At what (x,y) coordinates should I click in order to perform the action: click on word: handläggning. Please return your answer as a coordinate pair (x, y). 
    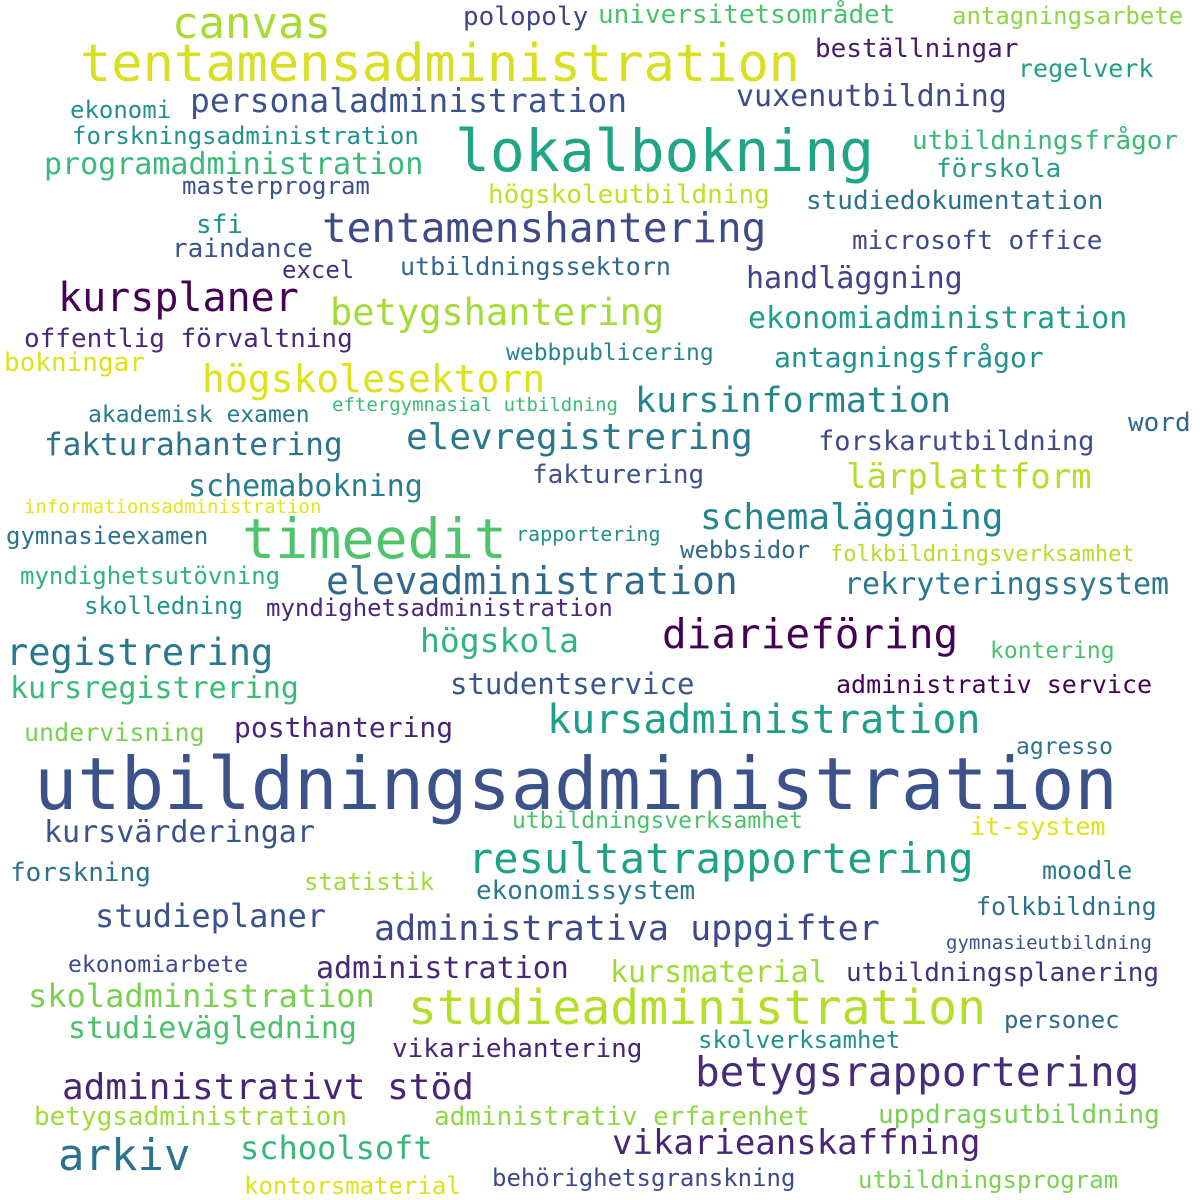
    Looking at the image, I should click on (854, 278).